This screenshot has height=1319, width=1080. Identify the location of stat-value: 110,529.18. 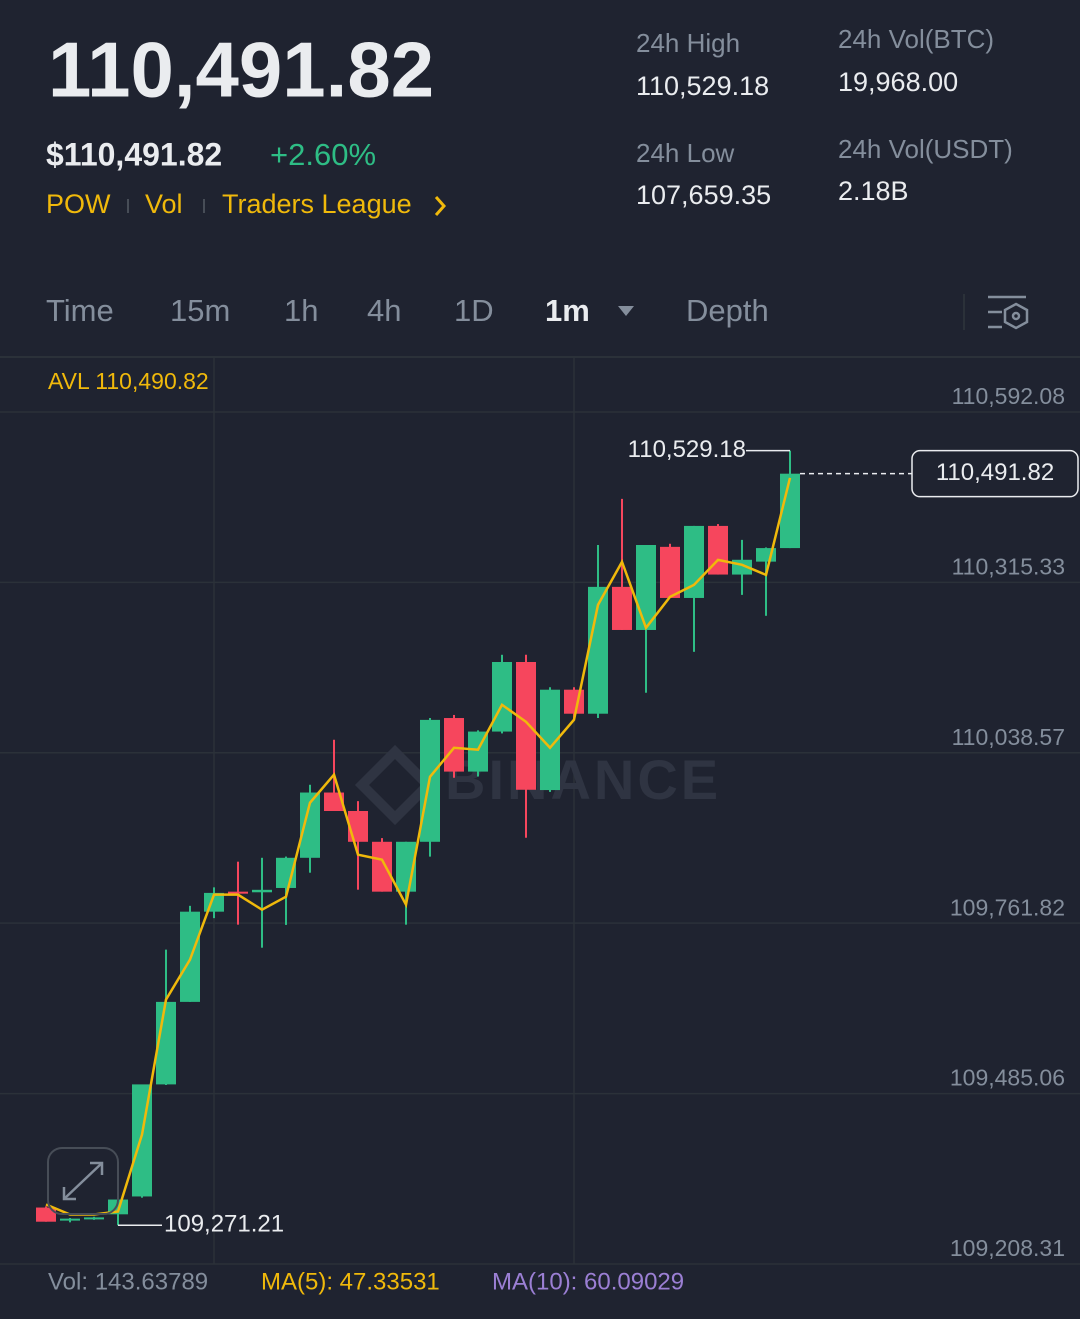
(702, 86).